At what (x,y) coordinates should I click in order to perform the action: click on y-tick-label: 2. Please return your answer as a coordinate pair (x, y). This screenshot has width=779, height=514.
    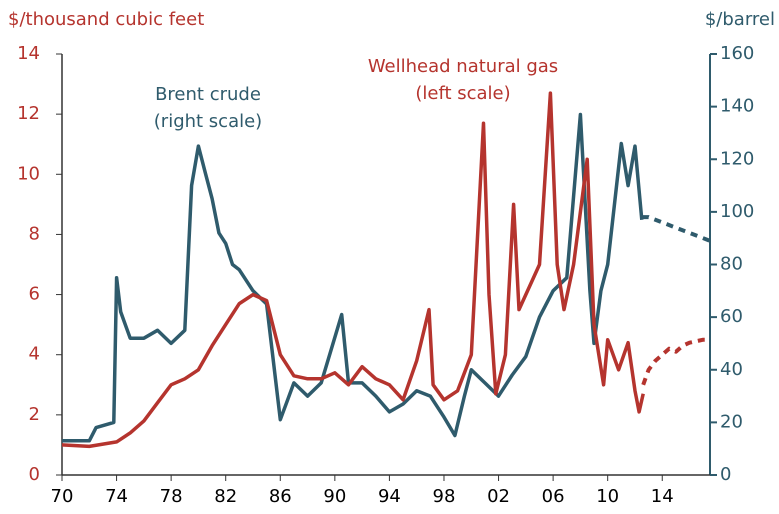
    Looking at the image, I should click on (34, 414).